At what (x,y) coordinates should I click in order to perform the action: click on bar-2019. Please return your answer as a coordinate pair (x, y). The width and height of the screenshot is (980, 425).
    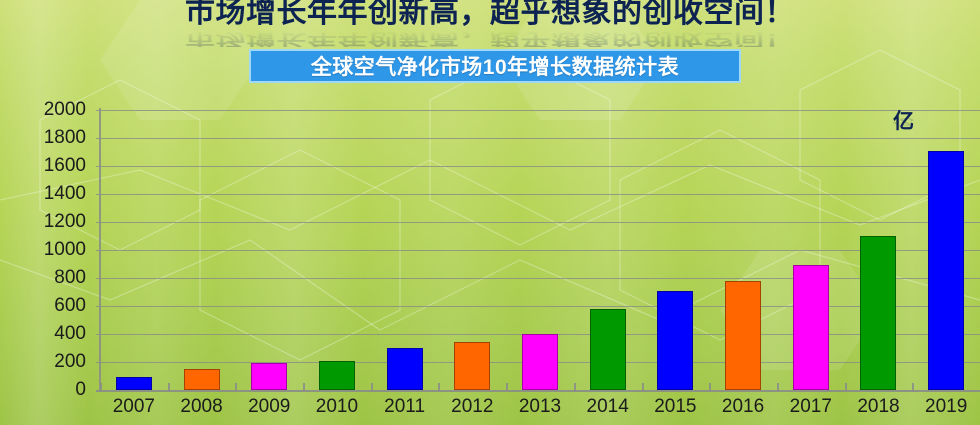
    Looking at the image, I should click on (946, 270).